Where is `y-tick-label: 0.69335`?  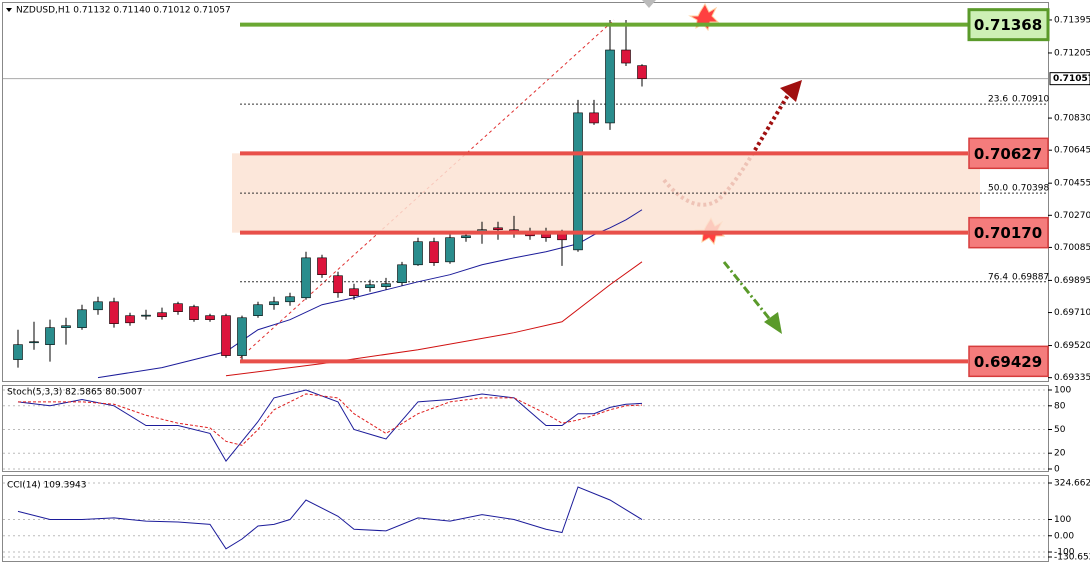 y-tick-label: 0.69335 is located at coordinates (1072, 378).